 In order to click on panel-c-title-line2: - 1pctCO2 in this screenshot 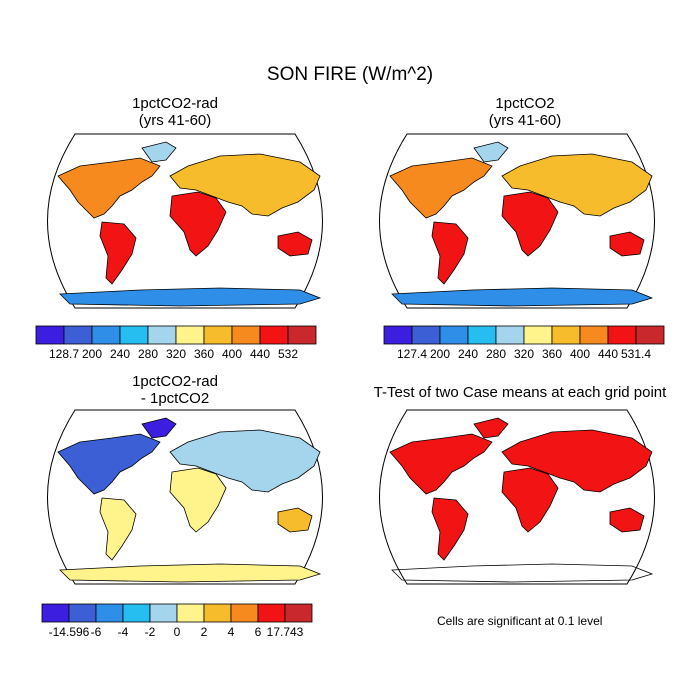, I will do `click(175, 398)`.